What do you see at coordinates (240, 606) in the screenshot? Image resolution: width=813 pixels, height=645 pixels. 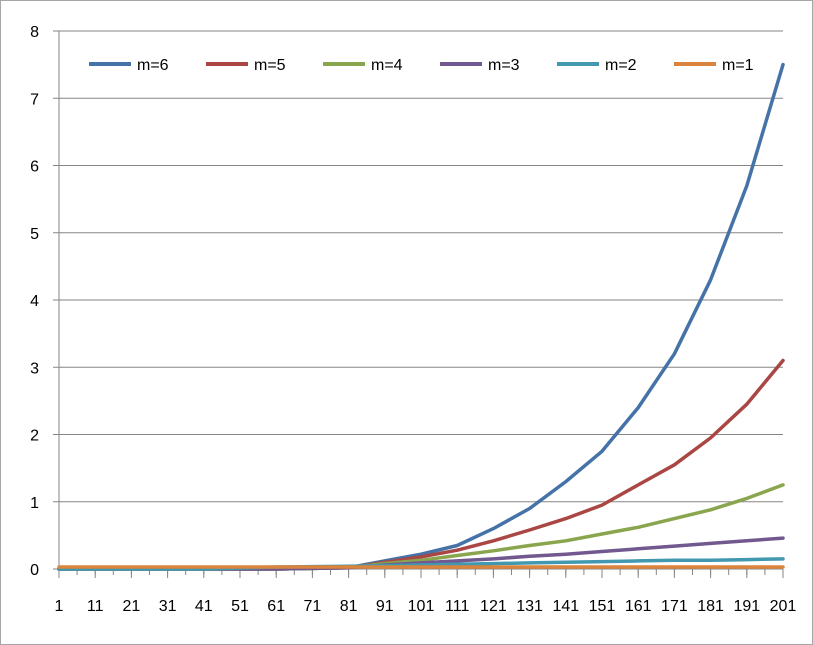 I see `x-tick-label: 51` at bounding box center [240, 606].